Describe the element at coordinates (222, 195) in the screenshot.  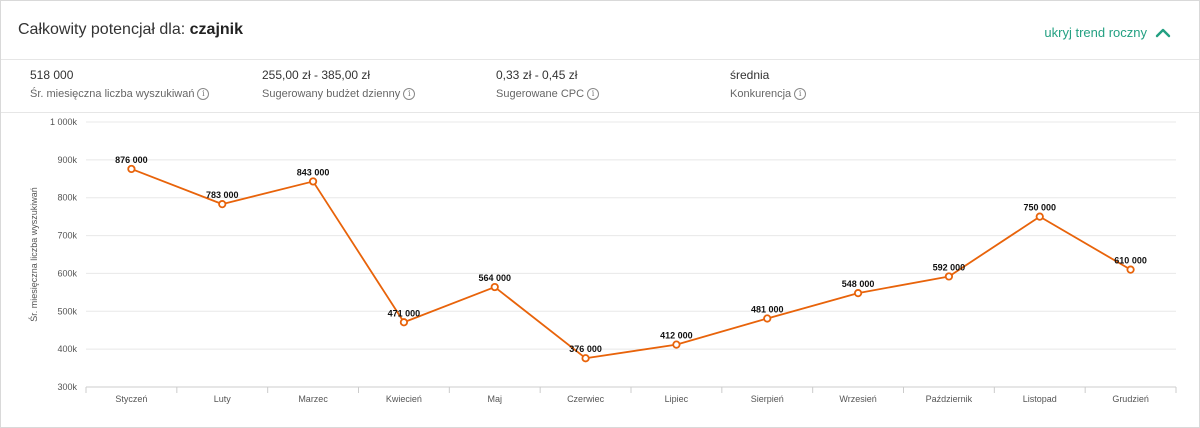
I see `data-label: 783 000` at that location.